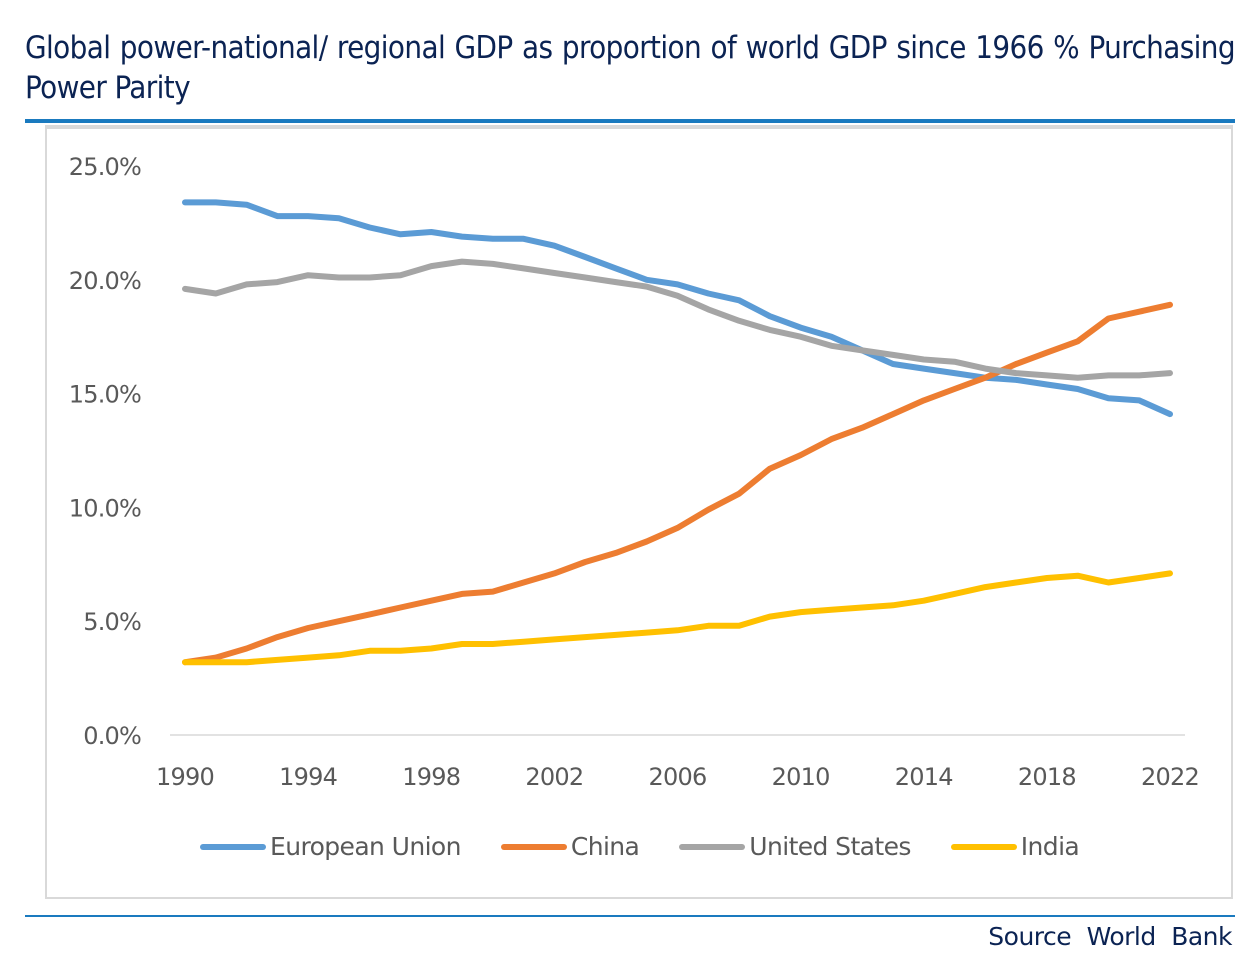 The height and width of the screenshot is (966, 1256). I want to click on legend-item-china: China, so click(570, 846).